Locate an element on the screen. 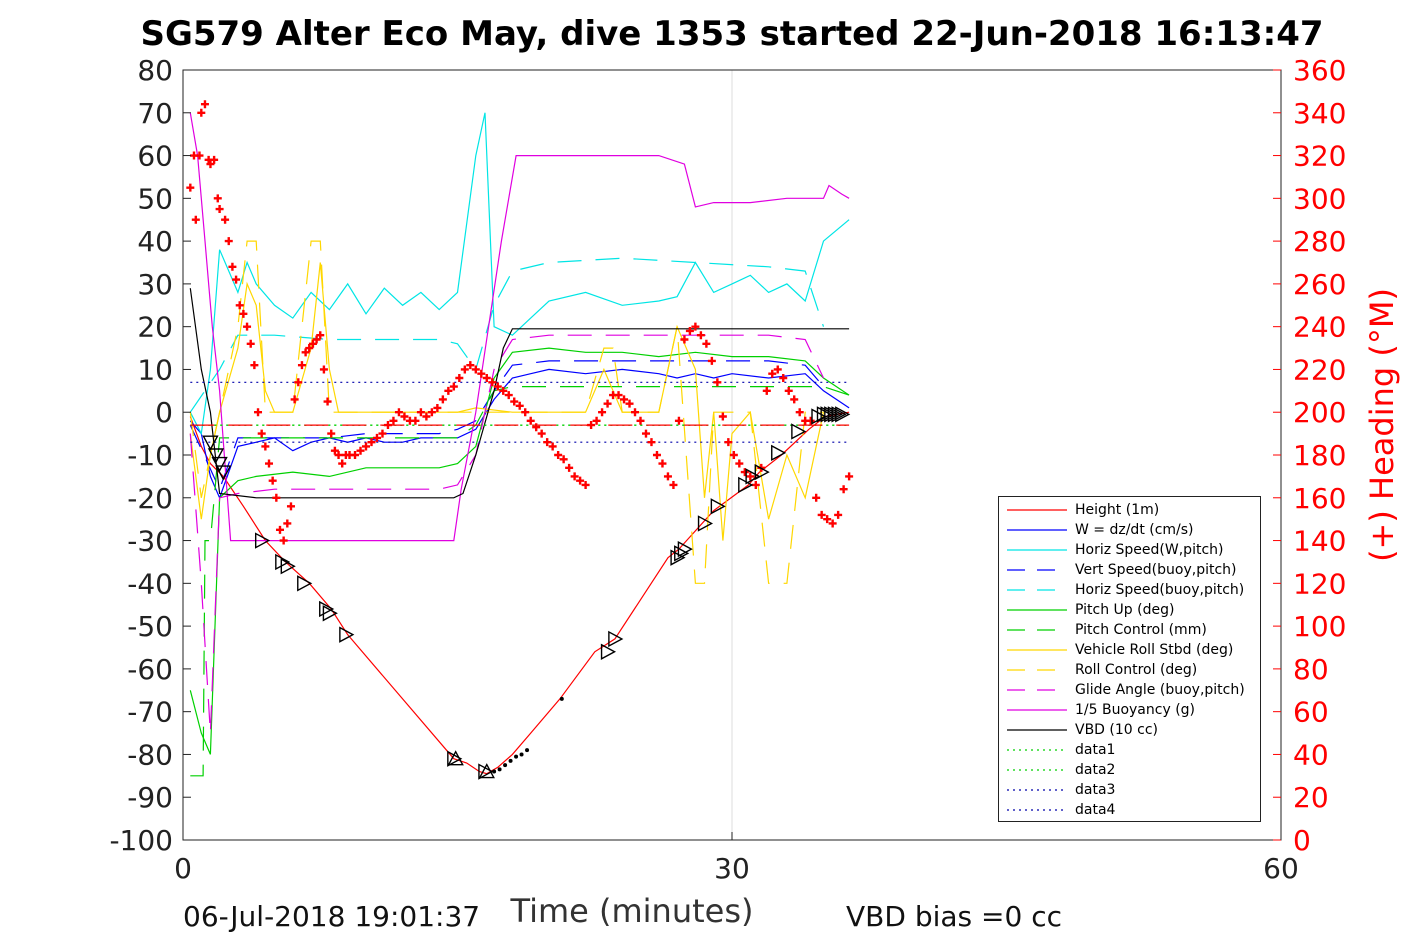 The height and width of the screenshot is (945, 1417). y-right-tick-label: 260 is located at coordinates (1319, 284).